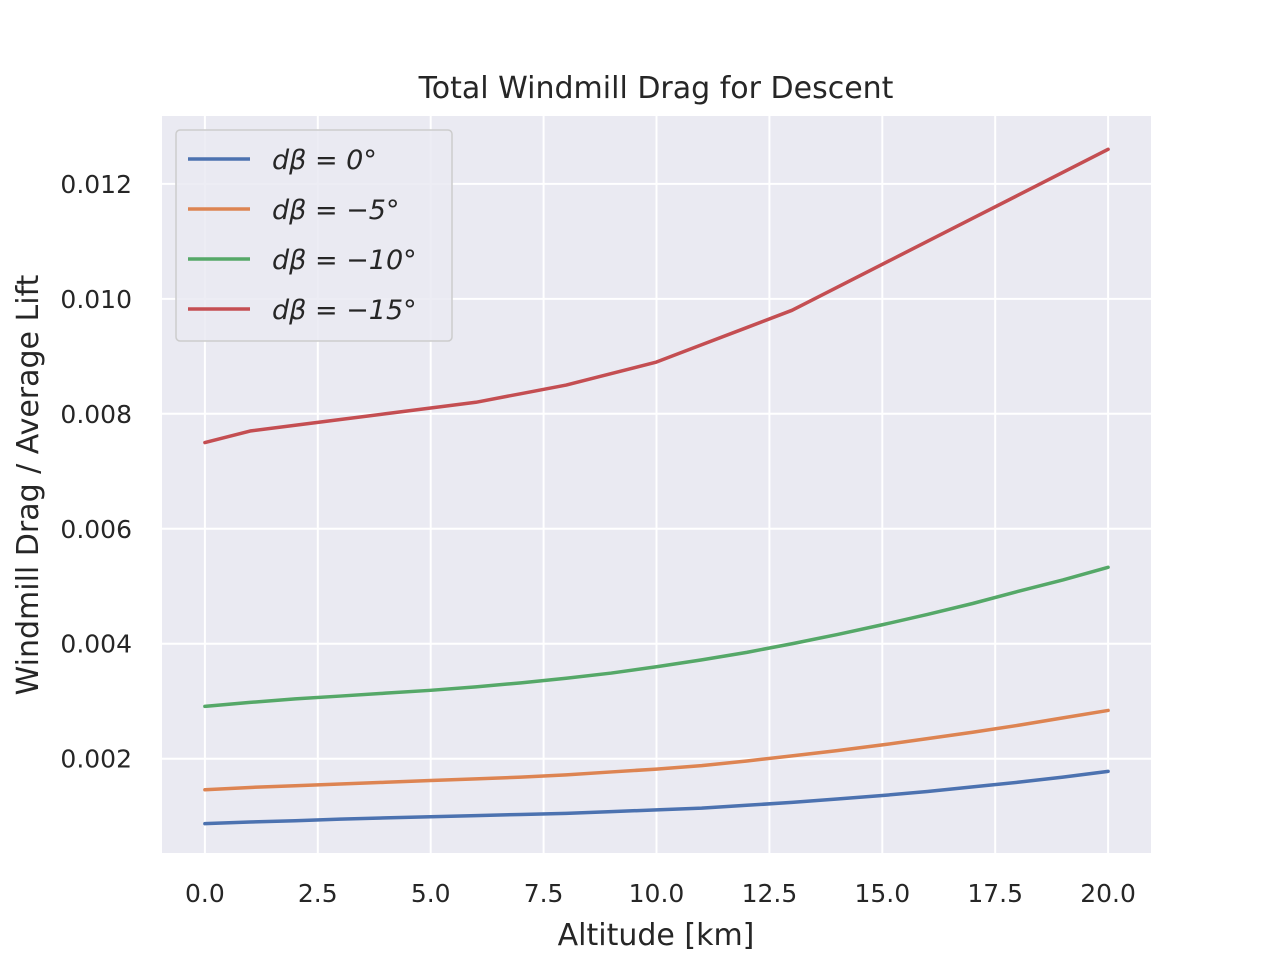 This screenshot has height=960, width=1280. Describe the element at coordinates (544, 893) in the screenshot. I see `x-tick-label: 7.5` at that location.